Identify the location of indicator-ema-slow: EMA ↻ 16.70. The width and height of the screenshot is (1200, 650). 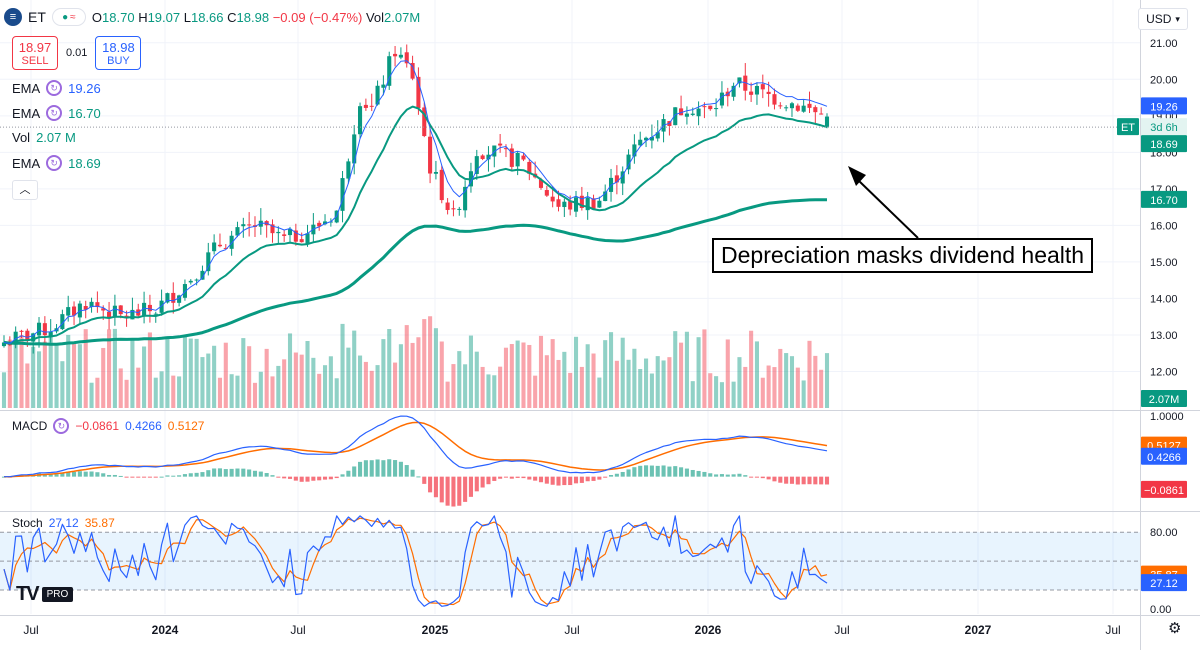
(56, 113).